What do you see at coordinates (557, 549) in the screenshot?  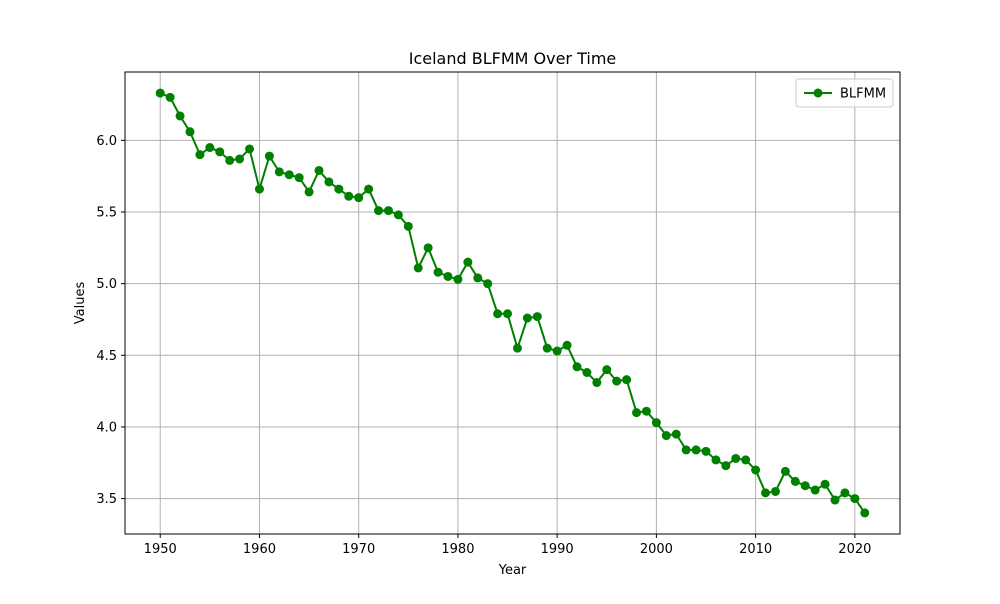 I see `x-tick-label: 1990` at bounding box center [557, 549].